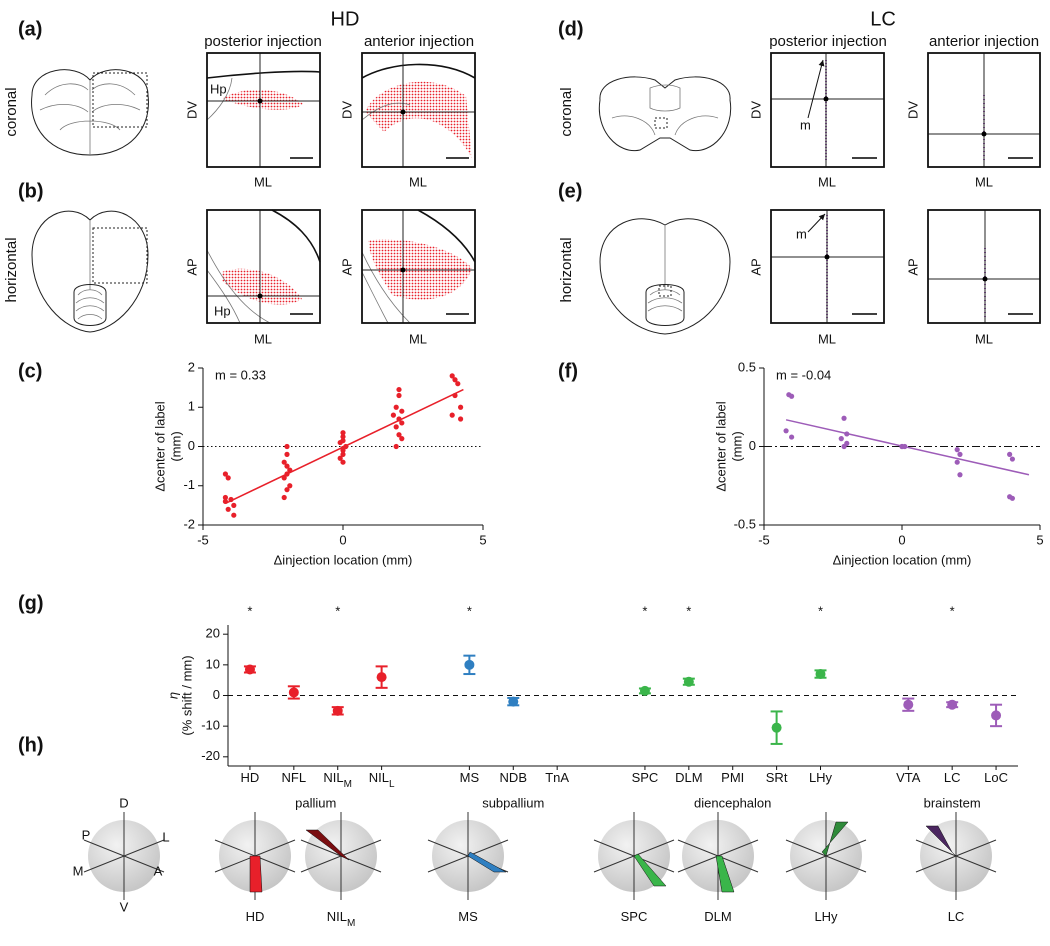 The image size is (1050, 946). Describe the element at coordinates (908, 777) in the screenshot. I see `category: VTA` at that location.